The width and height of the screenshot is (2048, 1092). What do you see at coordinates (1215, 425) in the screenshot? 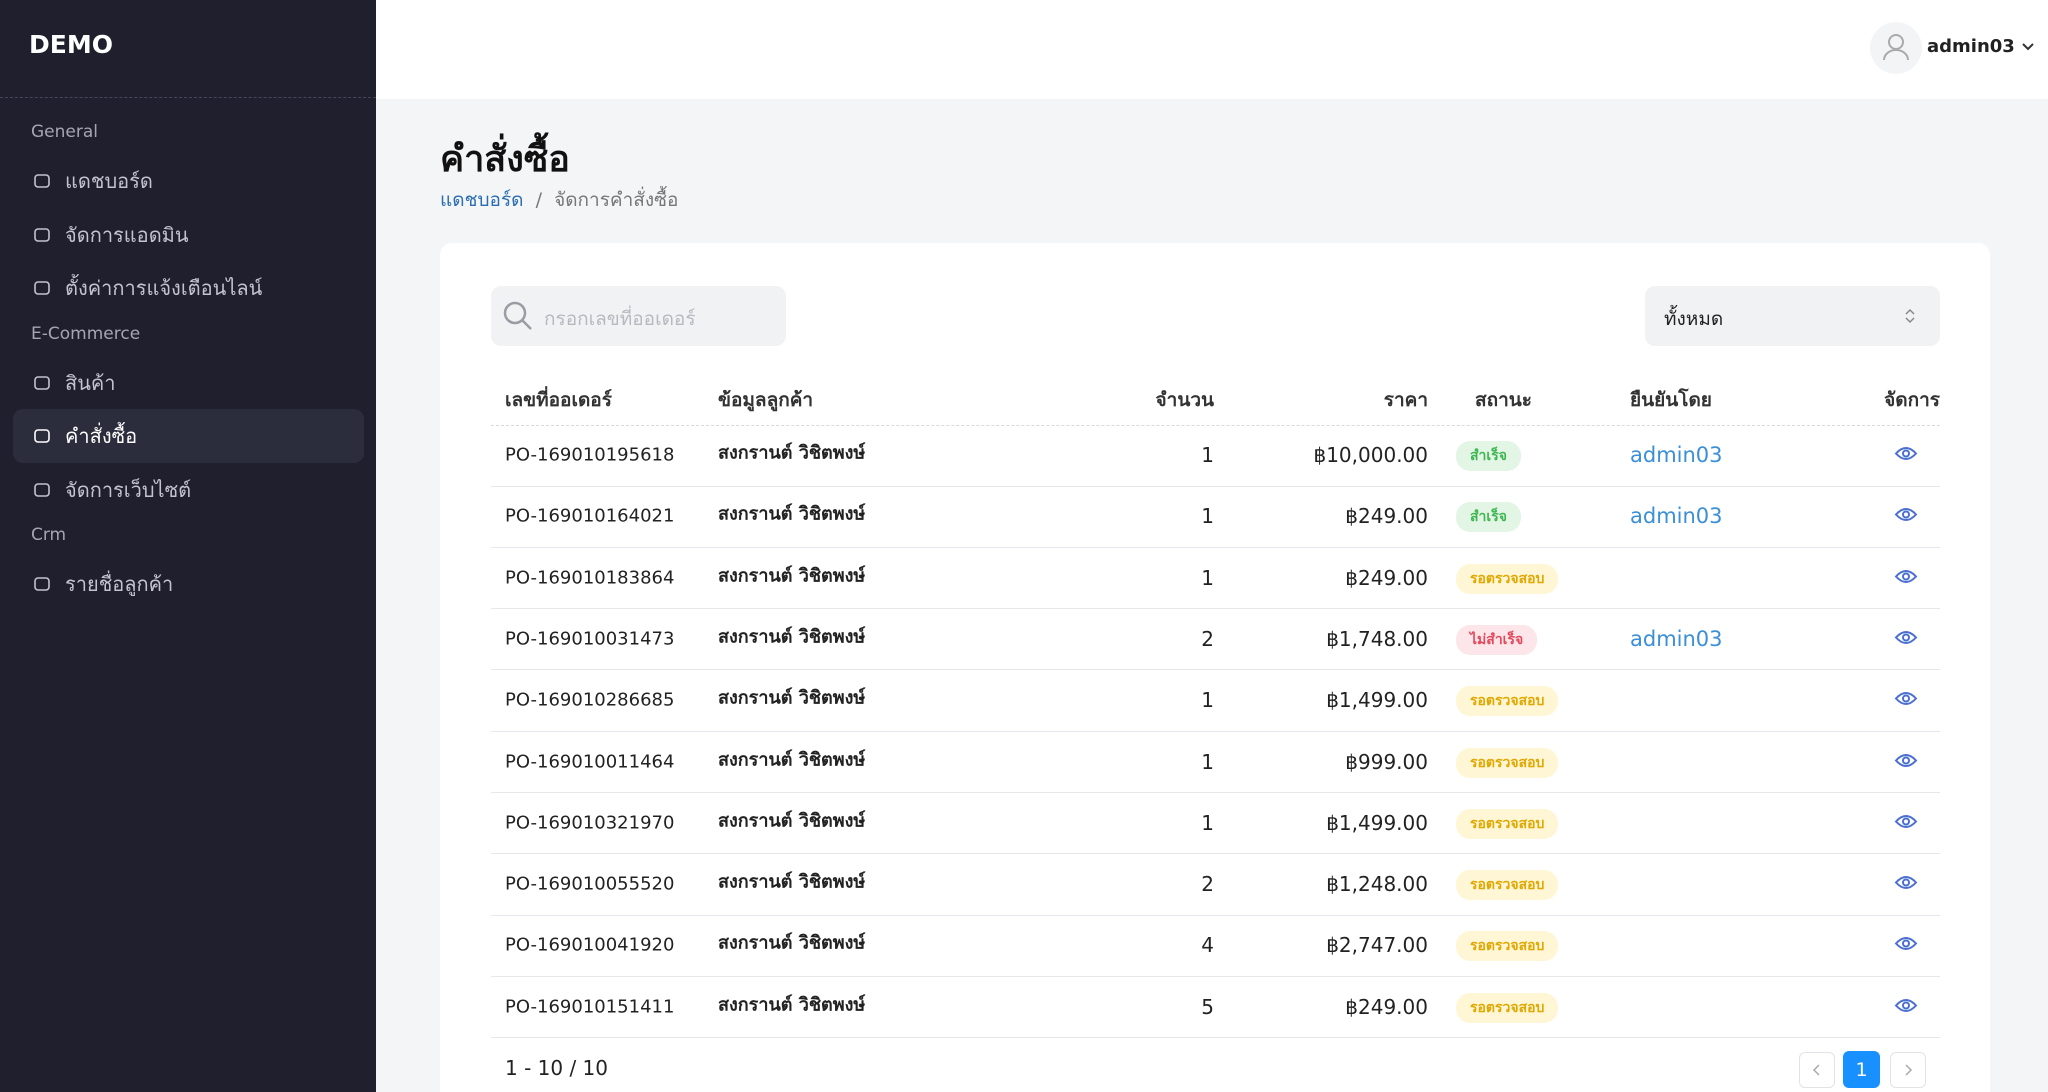
I see `header-divider` at bounding box center [1215, 425].